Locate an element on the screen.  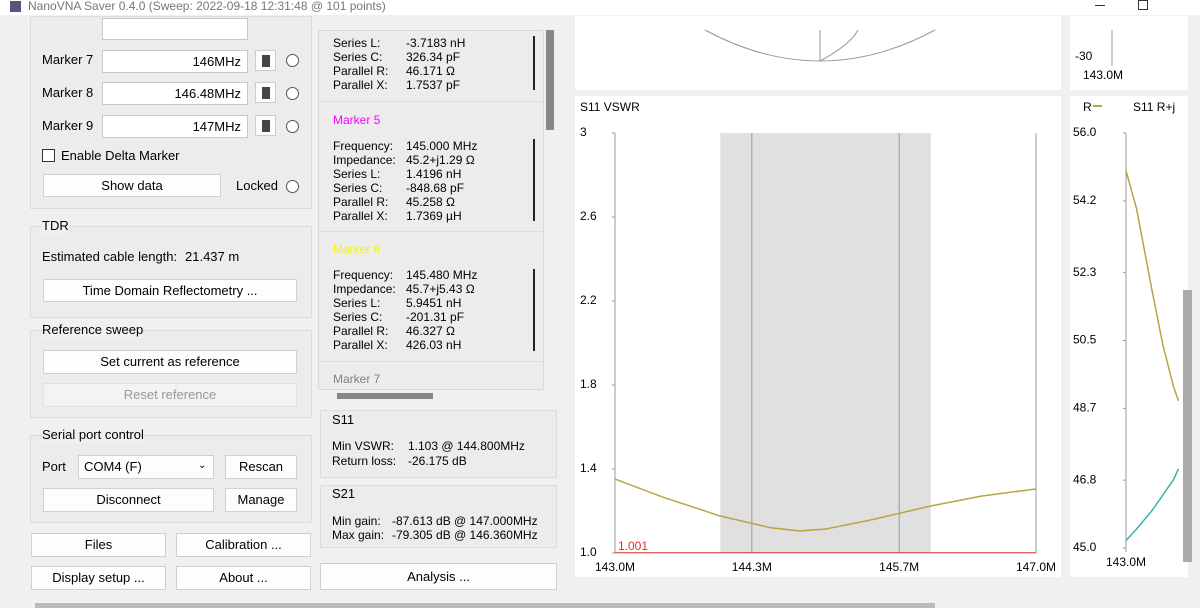
smith-chart-panel is located at coordinates (818, 53).